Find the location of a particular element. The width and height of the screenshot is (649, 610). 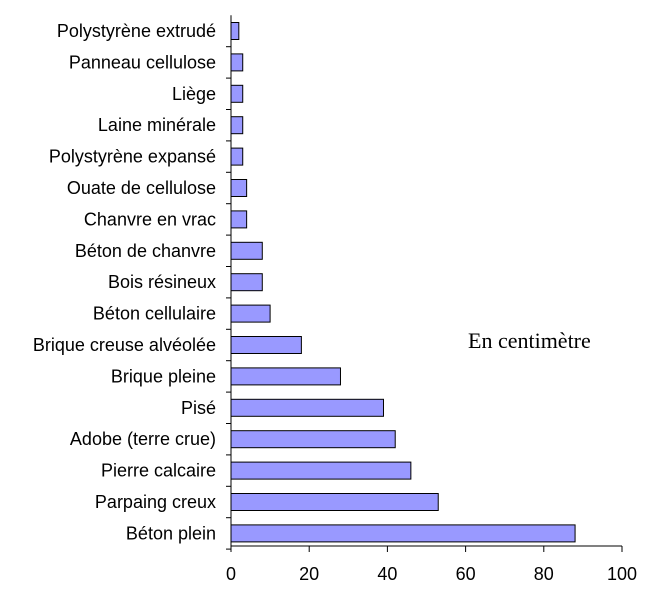

category-label: Adobe (terre crue) is located at coordinates (143, 439).